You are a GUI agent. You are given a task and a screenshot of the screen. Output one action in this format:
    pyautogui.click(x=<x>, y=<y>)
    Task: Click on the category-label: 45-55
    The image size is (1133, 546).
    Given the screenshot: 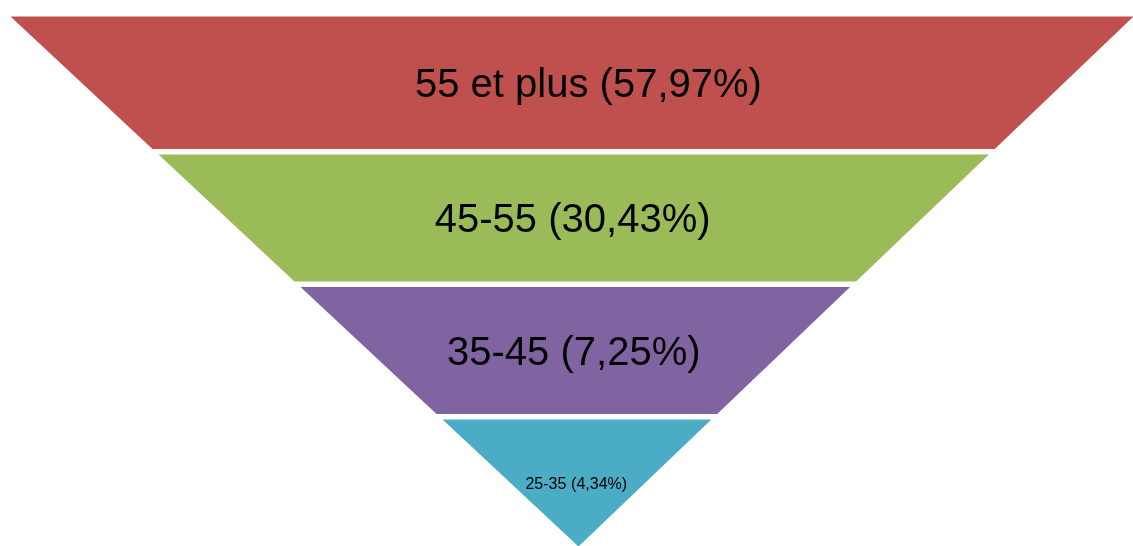 What is the action you would take?
    pyautogui.click(x=486, y=218)
    